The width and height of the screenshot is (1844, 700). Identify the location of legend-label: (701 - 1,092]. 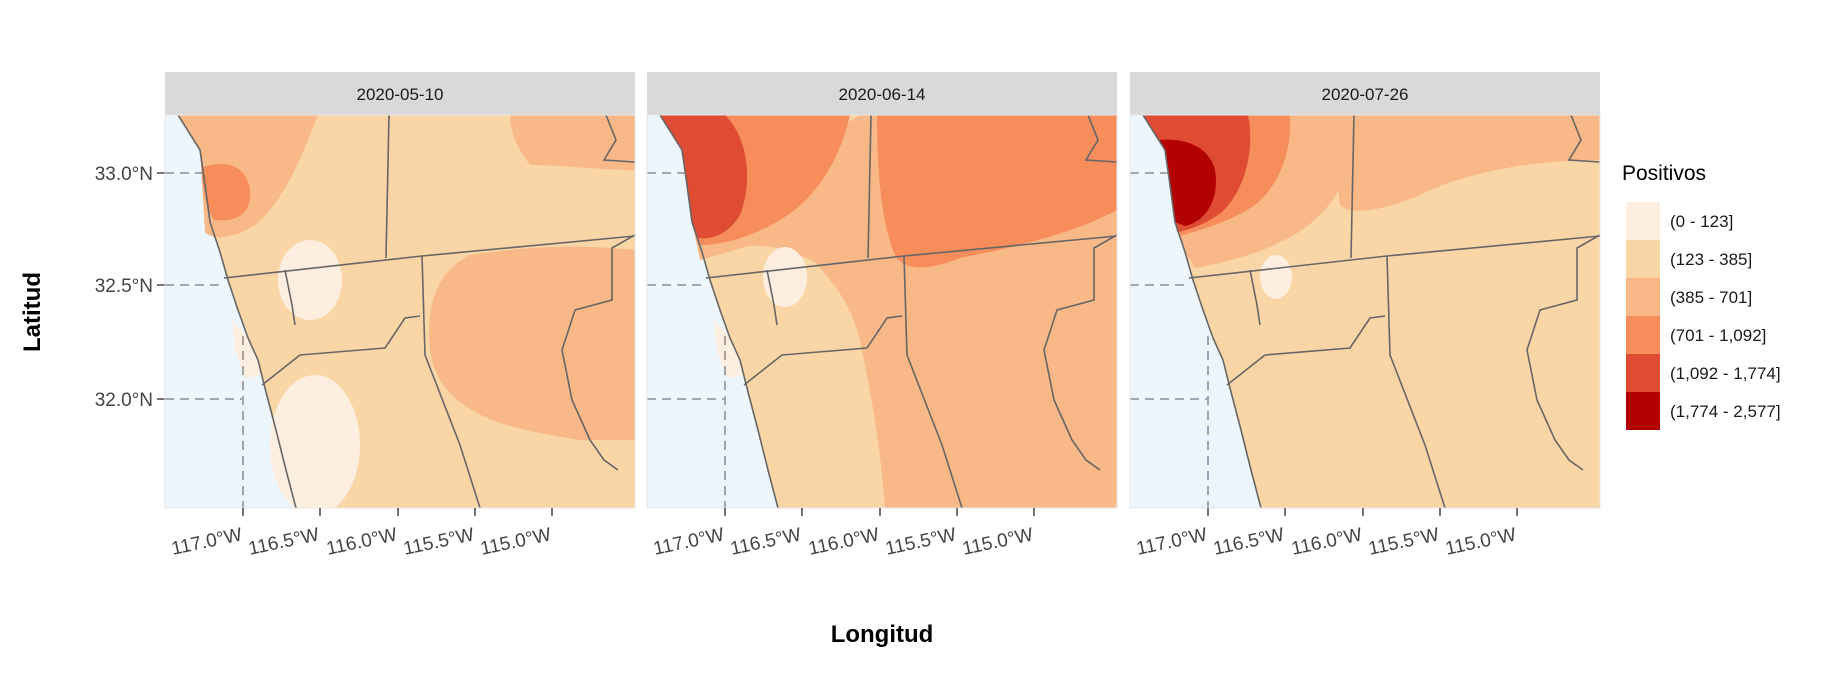
(1718, 335).